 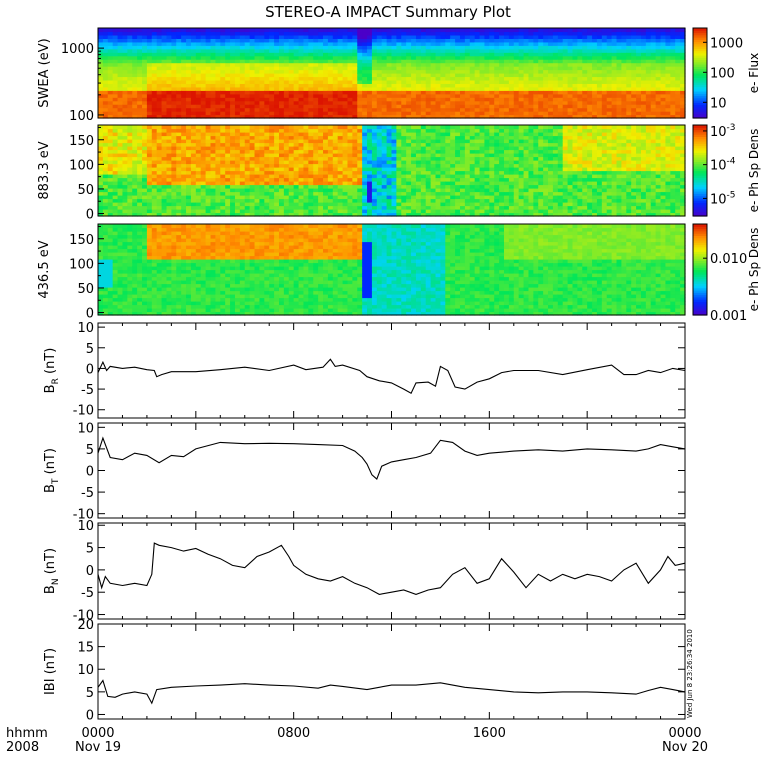 What do you see at coordinates (361, 173) in the screenshot?
I see `spectrogram-2: 150 100 50 0 883.3 eV` at bounding box center [361, 173].